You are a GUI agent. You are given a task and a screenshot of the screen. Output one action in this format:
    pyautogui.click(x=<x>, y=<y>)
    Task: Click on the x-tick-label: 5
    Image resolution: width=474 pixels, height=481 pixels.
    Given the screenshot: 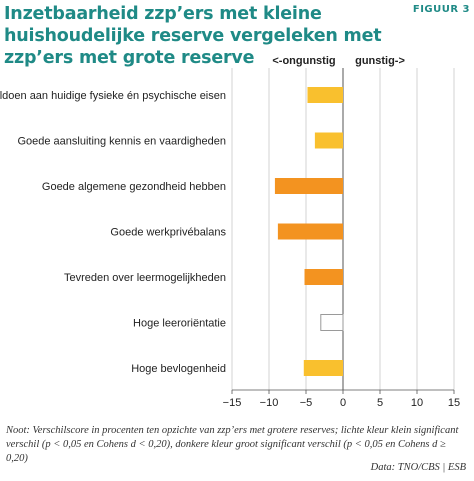 What is the action you would take?
    pyautogui.click(x=380, y=403)
    